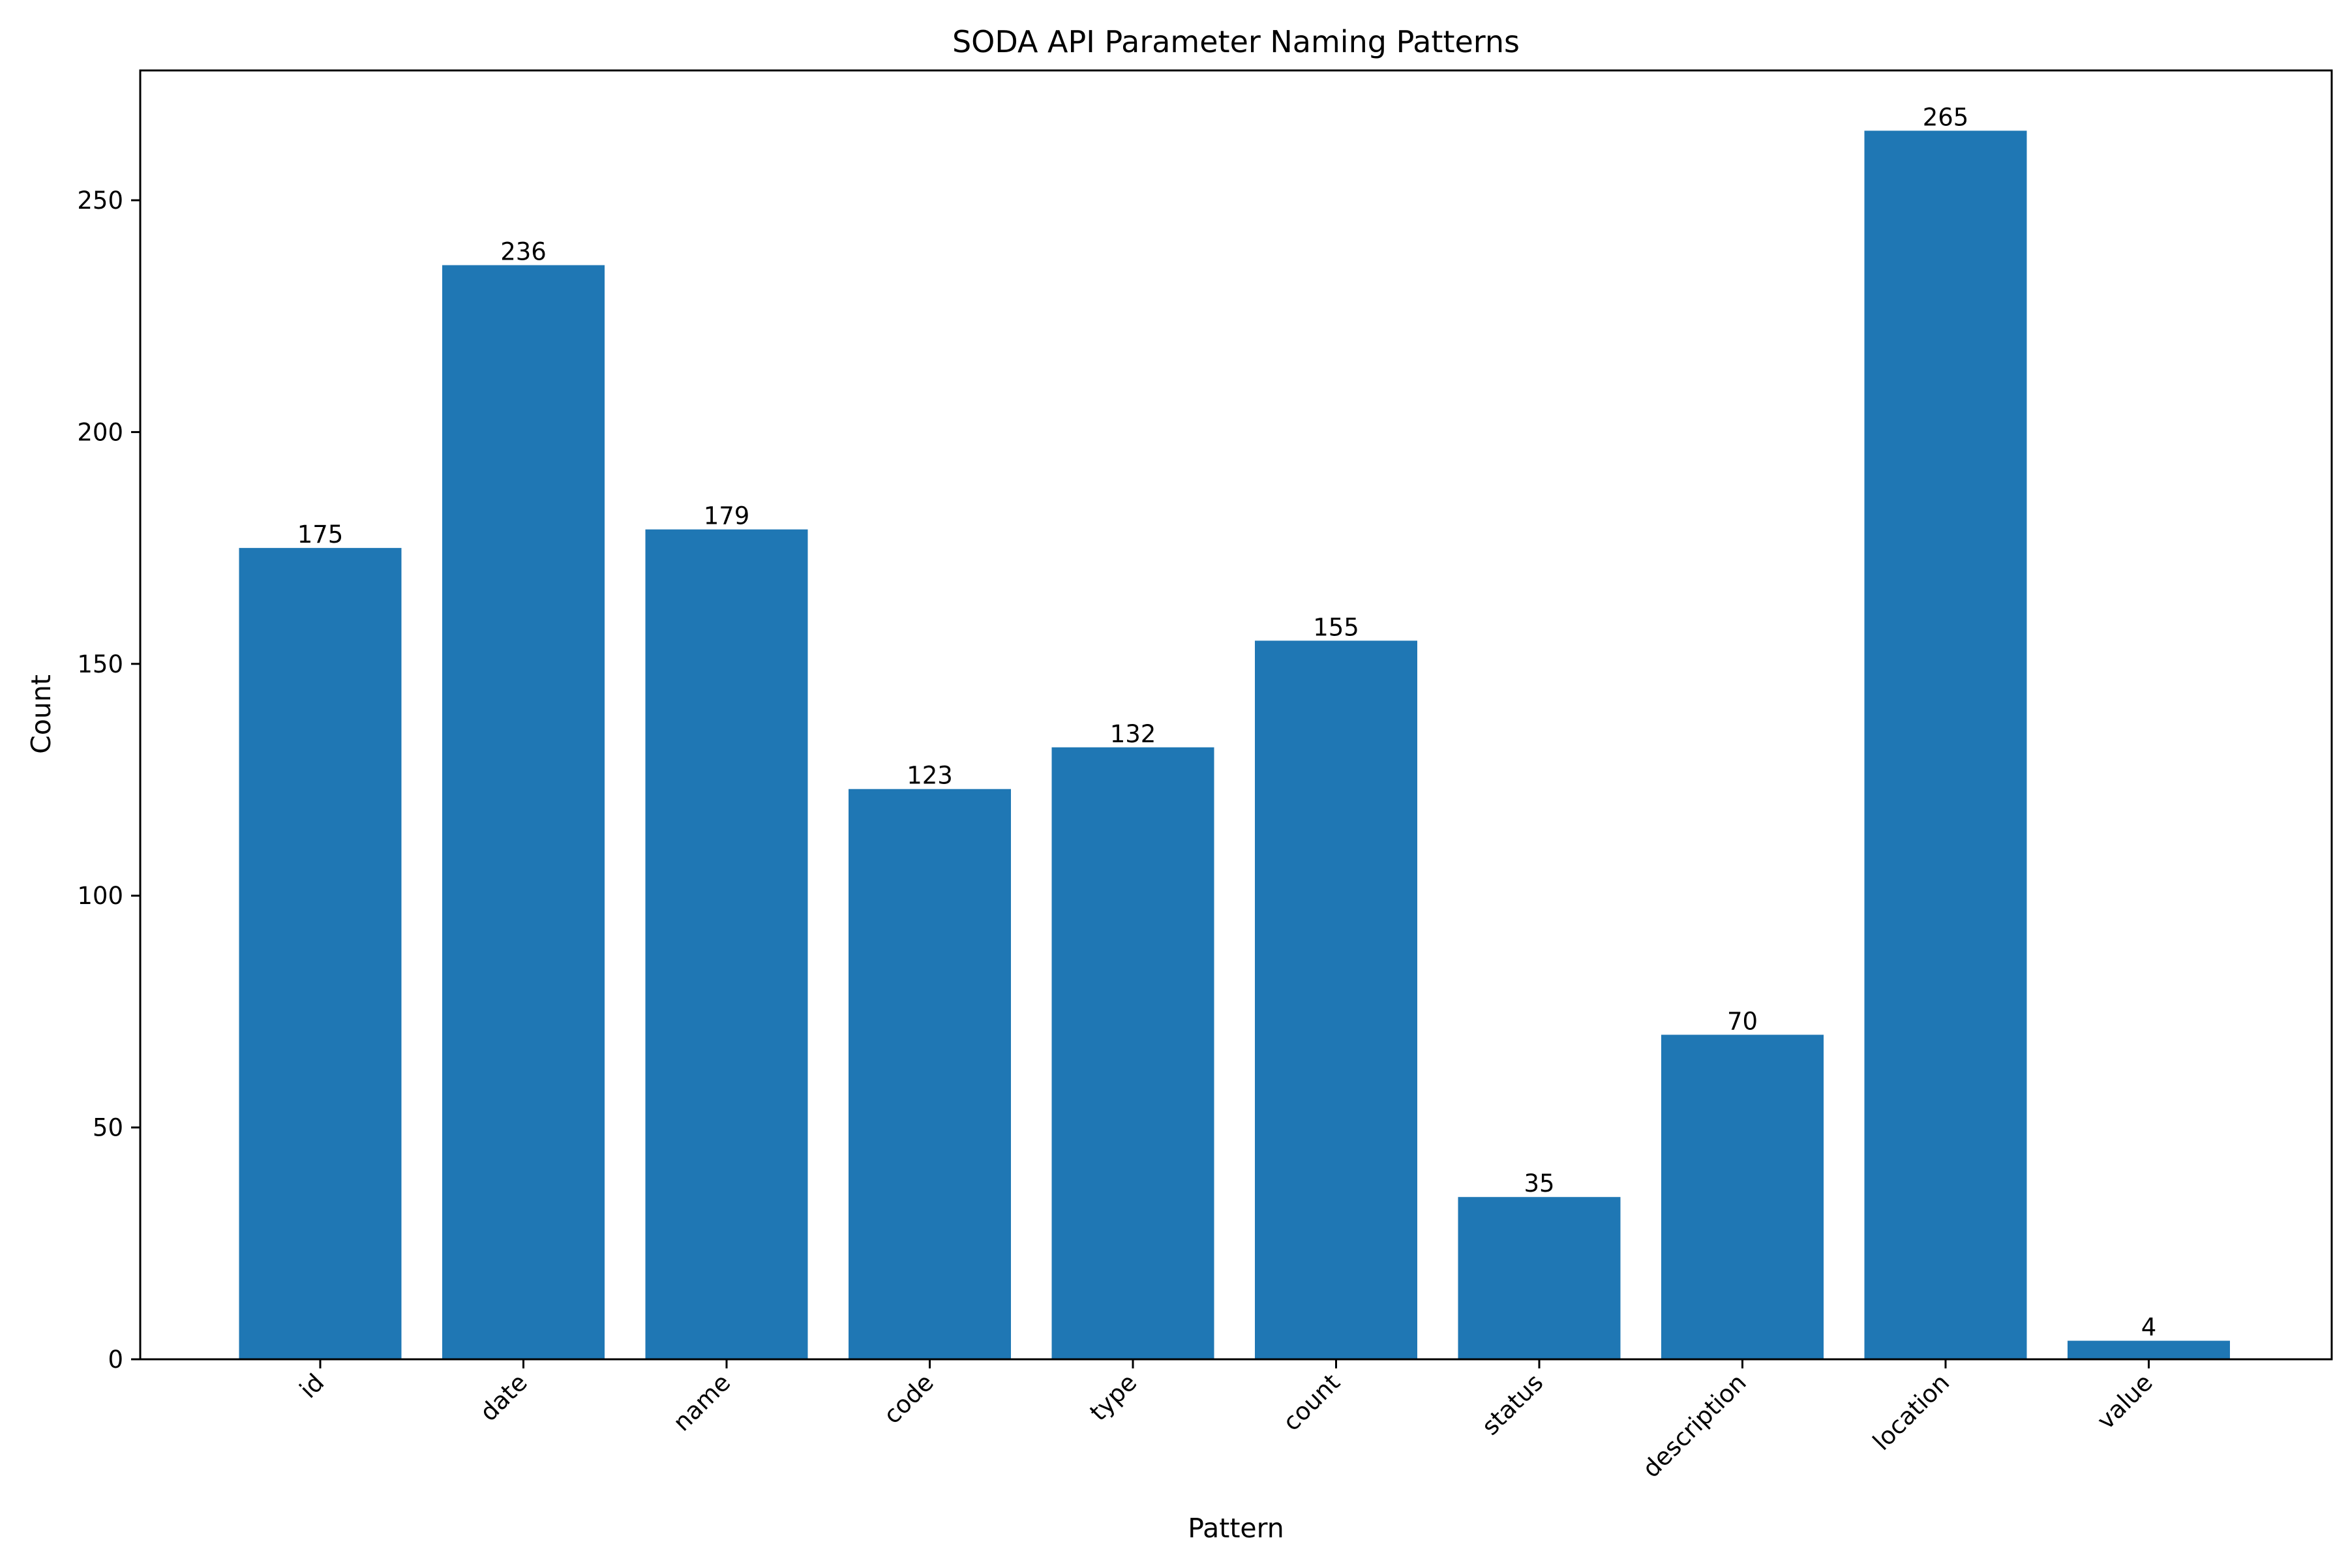 The width and height of the screenshot is (2348, 1568). I want to click on x-tick-label-type: type, so click(1114, 1397).